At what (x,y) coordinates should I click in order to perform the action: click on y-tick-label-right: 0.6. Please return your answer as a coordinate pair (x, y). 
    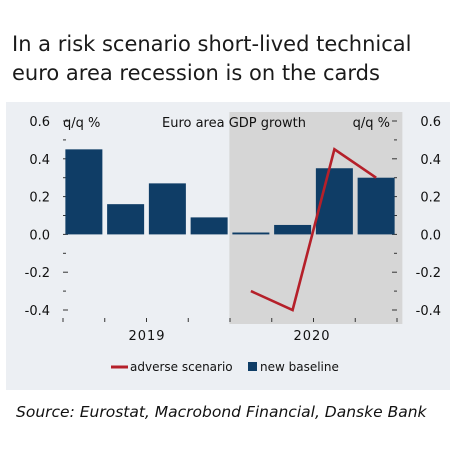
    Looking at the image, I should click on (430, 122).